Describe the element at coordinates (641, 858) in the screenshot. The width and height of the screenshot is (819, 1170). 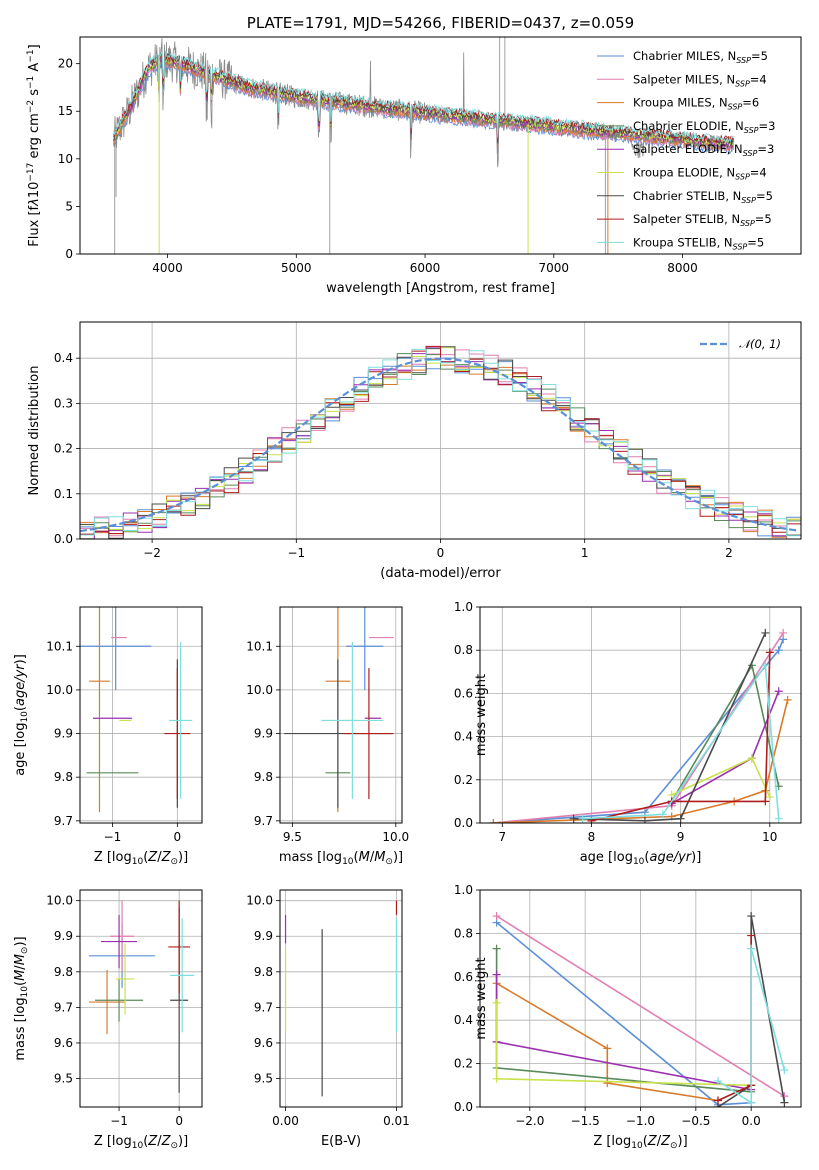
I see `weight_vs_age-xlabel: age [log10(age/yr)]` at that location.